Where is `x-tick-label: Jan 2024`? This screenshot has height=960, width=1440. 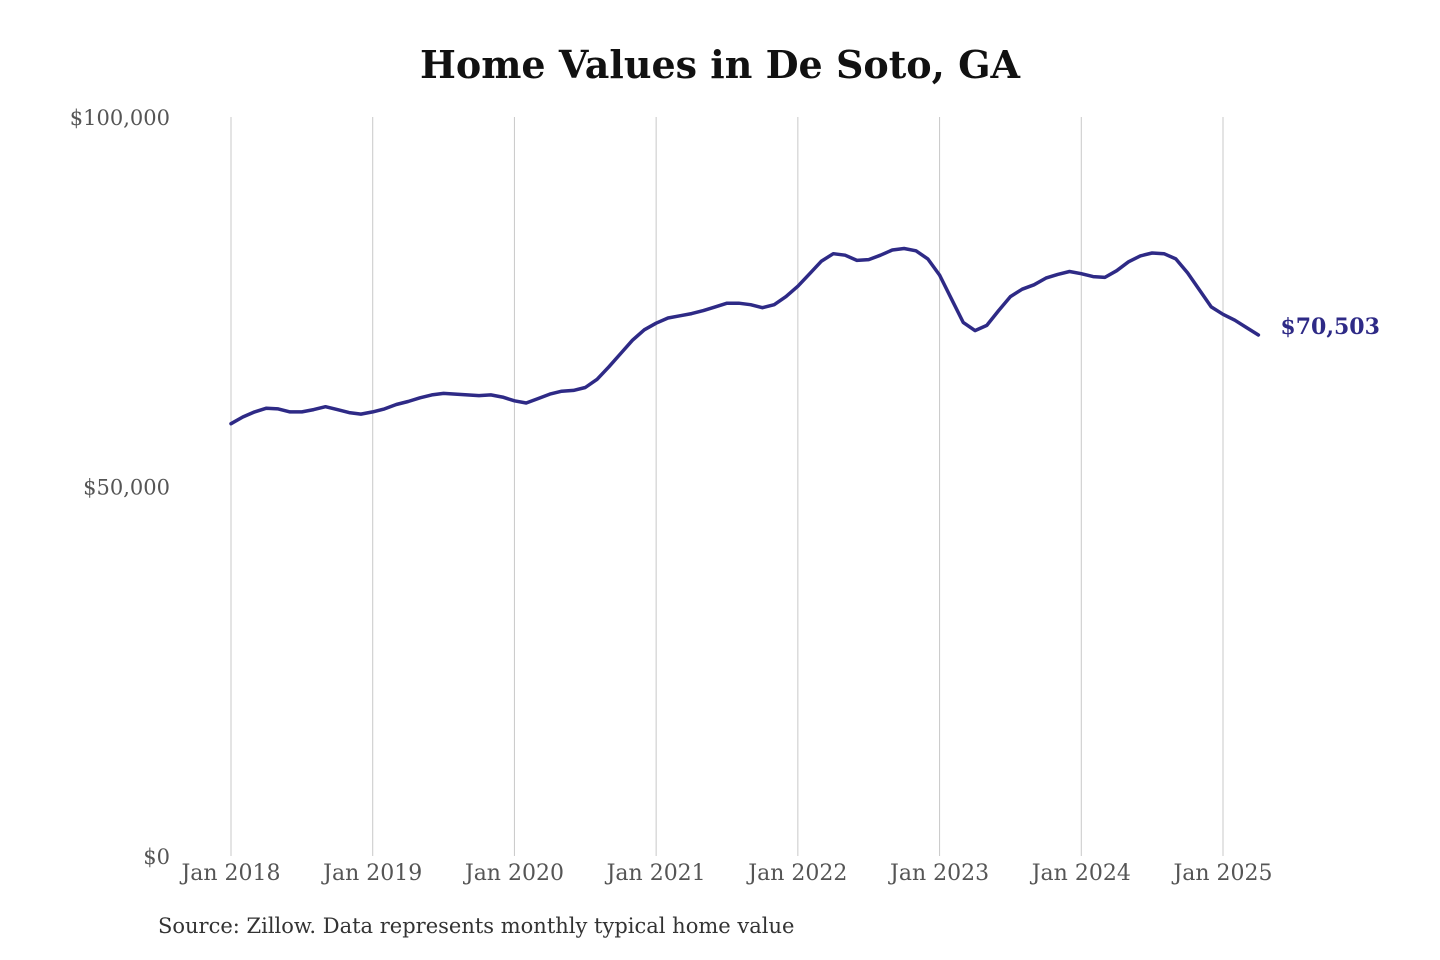 x-tick-label: Jan 2024 is located at coordinates (1080, 873).